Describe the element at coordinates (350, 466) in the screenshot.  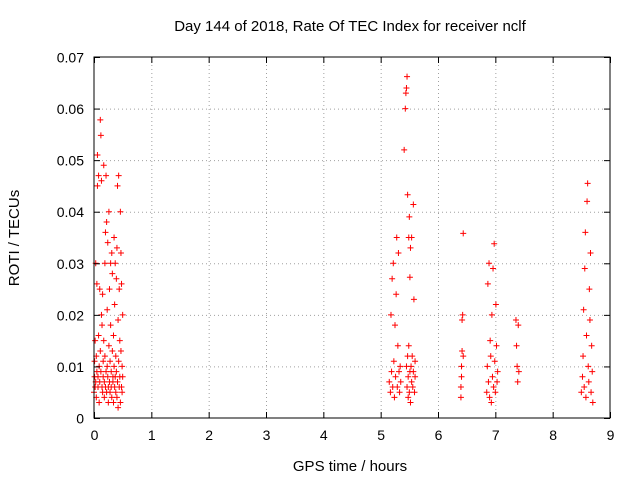
I see `x-axis-label: GPS time / hours` at that location.